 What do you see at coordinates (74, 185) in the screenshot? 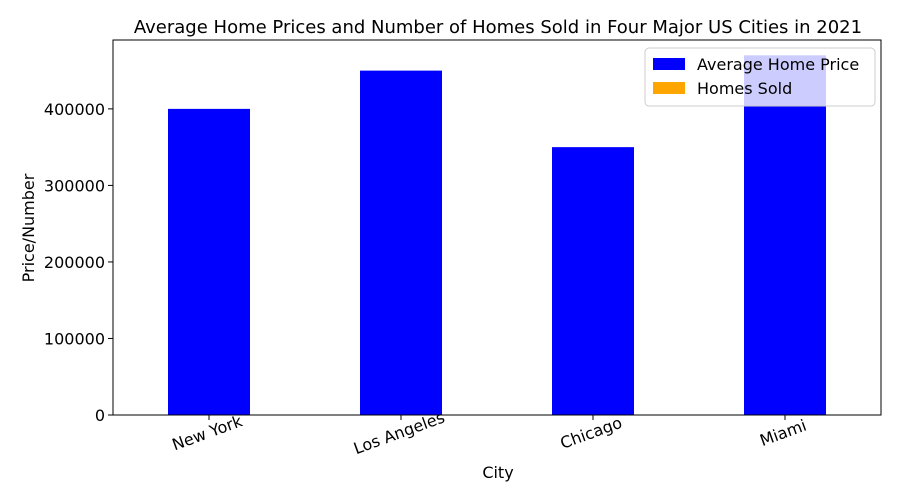
I see `y-tick-label: 300000` at bounding box center [74, 185].